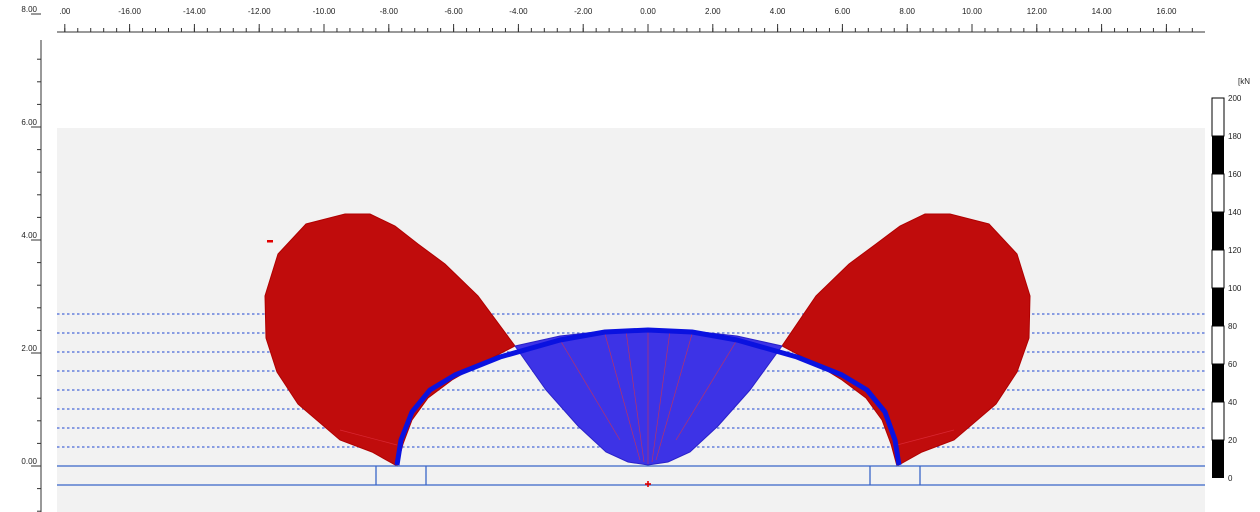 This screenshot has height=512, width=1260. Describe the element at coordinates (29, 235) in the screenshot. I see `left-ruler-label: 4.00` at that location.